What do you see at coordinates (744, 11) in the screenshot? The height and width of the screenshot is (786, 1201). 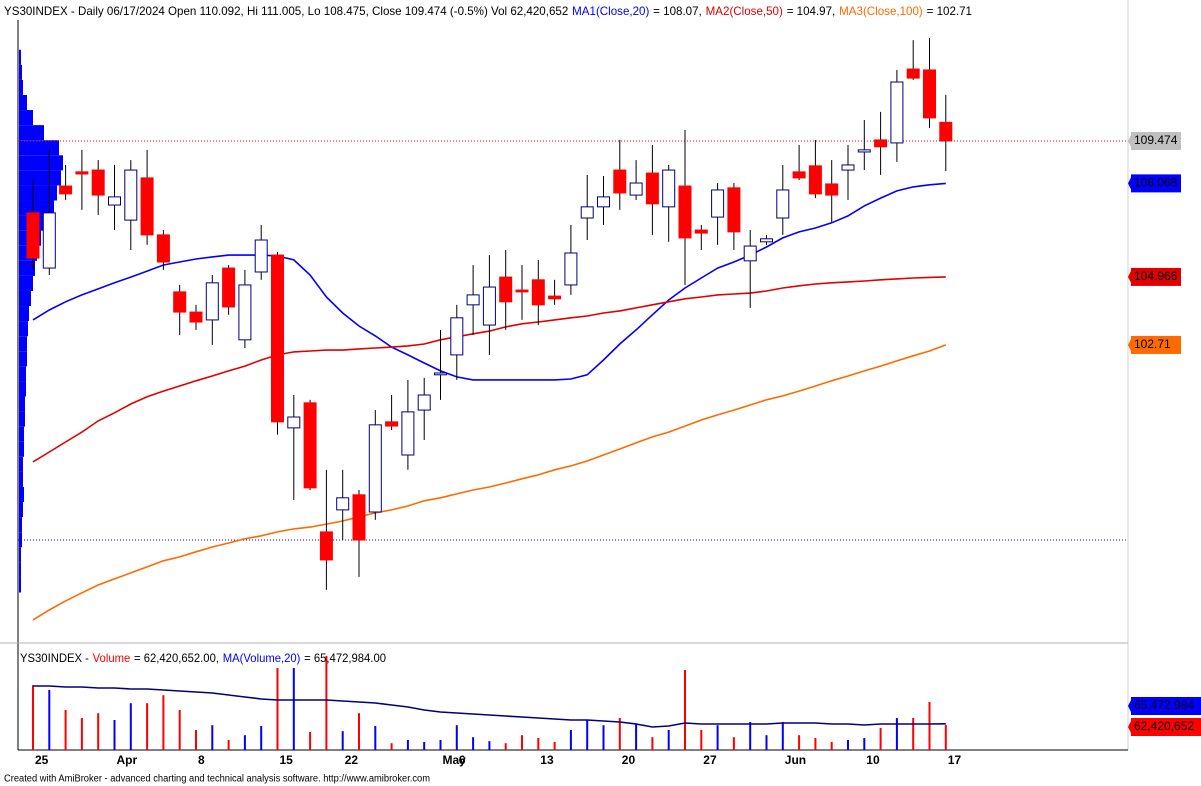 I see `legend-name: MA2(Close,50)` at bounding box center [744, 11].